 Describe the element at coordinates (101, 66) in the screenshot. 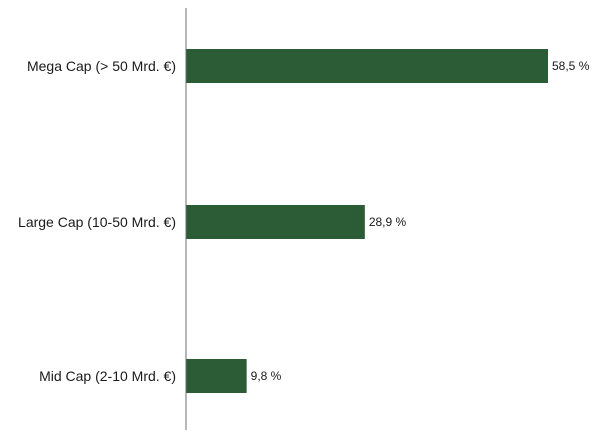

I see `category-label-mega-cap: Mega Cap (> 50 Mrd. €)` at that location.